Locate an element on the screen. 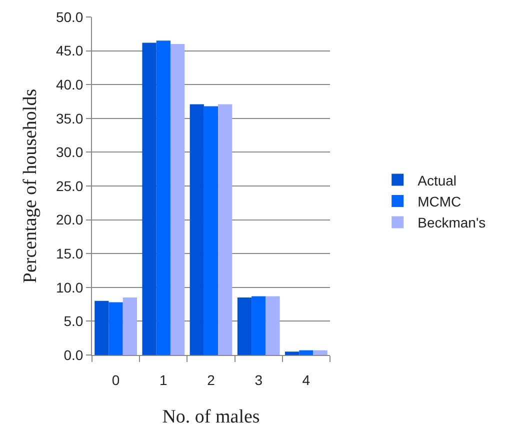 Image resolution: width=508 pixels, height=433 pixels. x-tick-label: 0 is located at coordinates (116, 380).